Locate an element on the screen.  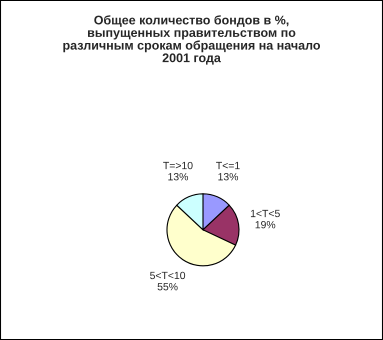
slice-label: 5<T<10 is located at coordinates (168, 276).